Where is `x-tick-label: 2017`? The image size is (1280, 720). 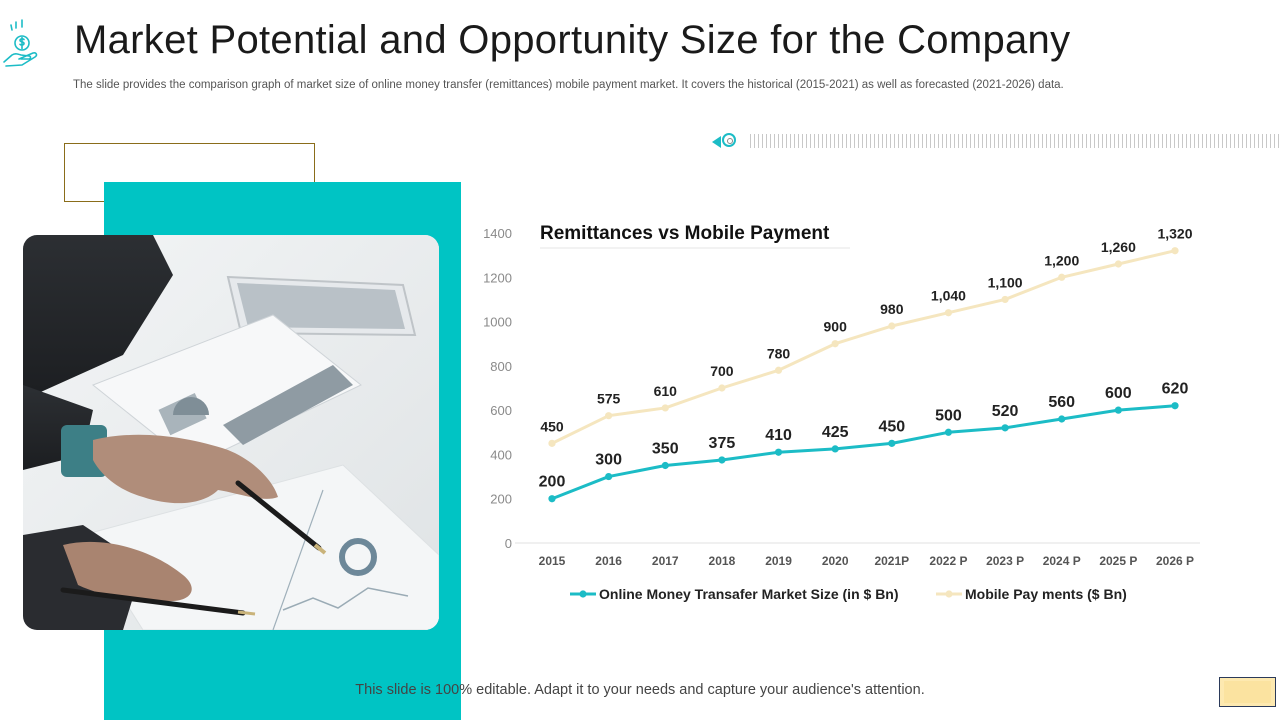
x-tick-label: 2017 is located at coordinates (665, 561).